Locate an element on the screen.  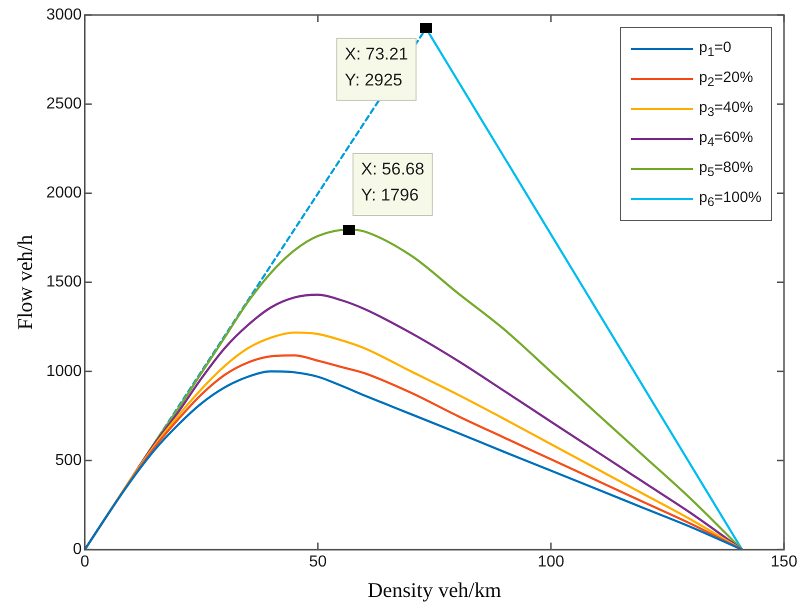
y-tick-label: 2500 is located at coordinates (64, 104).